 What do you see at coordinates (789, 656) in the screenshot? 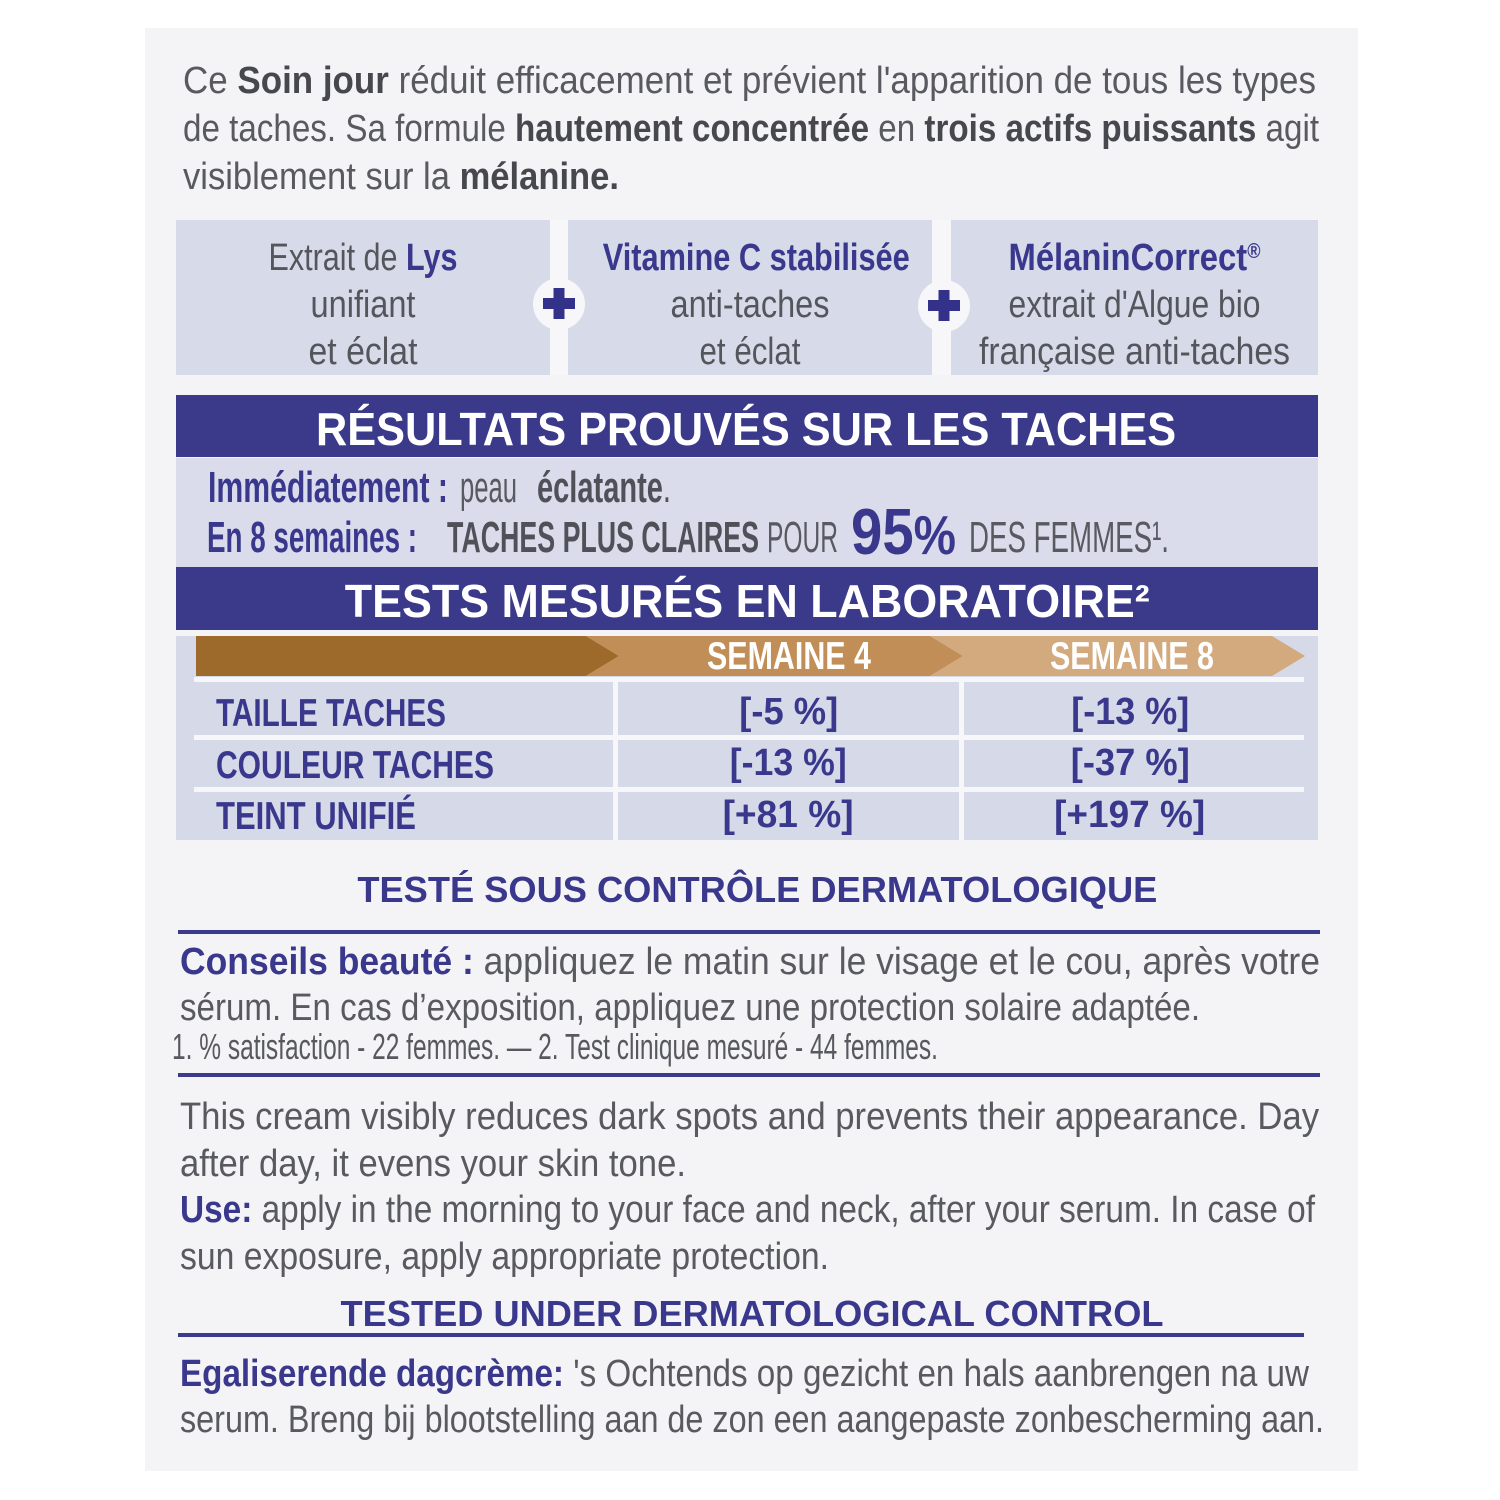
I see `svg-text: SEMAINE 4` at bounding box center [789, 656].